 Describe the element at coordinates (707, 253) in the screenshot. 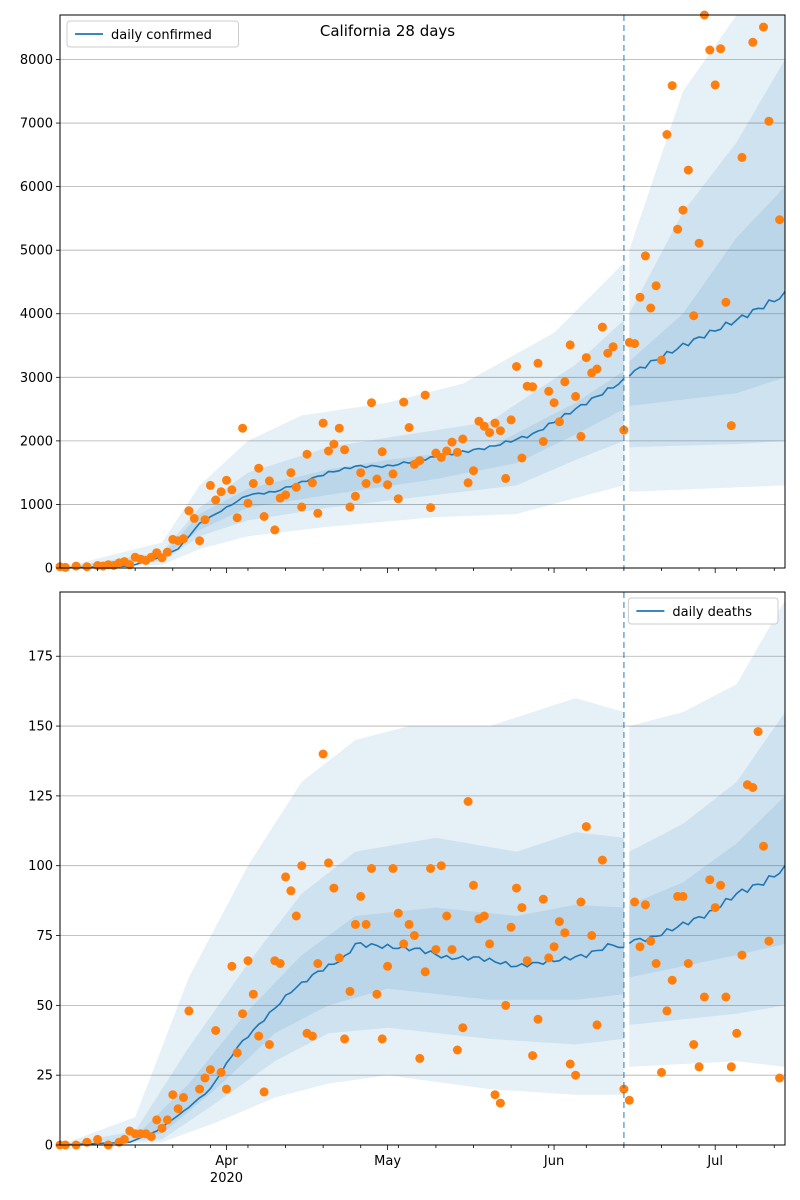

I see `confidence-band-outer` at that location.